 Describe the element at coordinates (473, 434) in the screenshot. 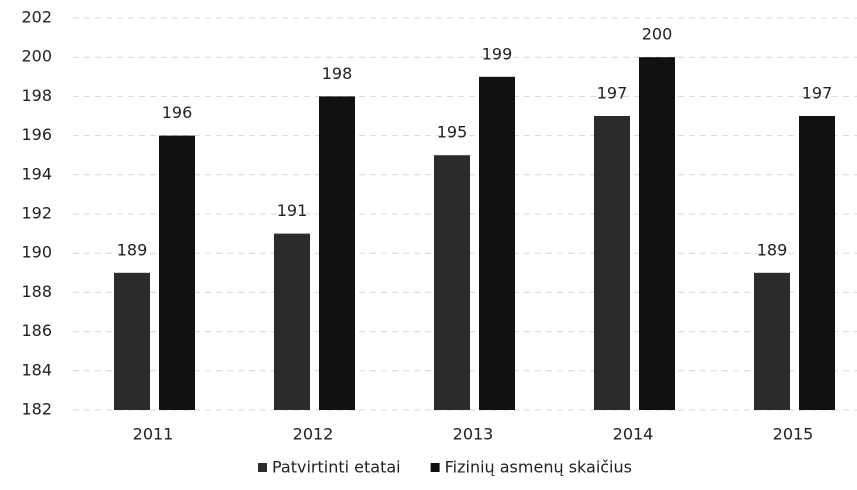

I see `x-tick-label: 2013` at that location.